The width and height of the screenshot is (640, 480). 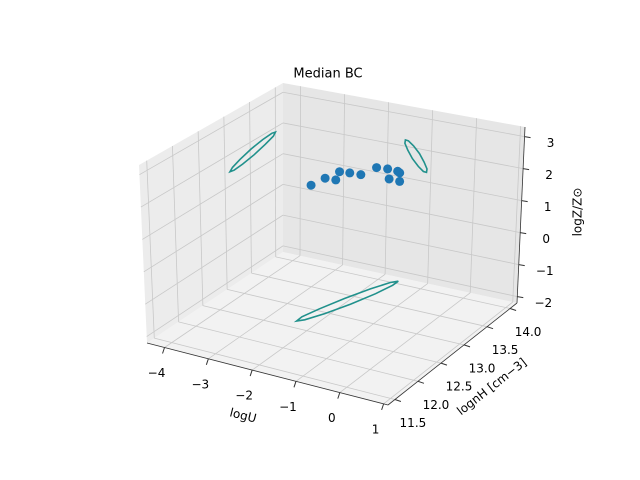 What do you see at coordinates (157, 373) in the screenshot?
I see `x-tick-label: −4` at bounding box center [157, 373].